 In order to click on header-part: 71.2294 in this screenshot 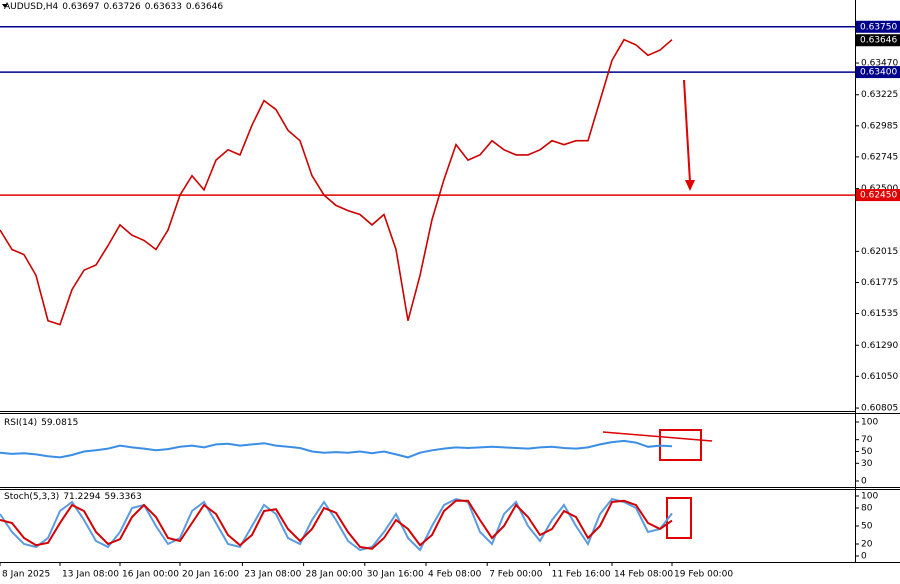, I will do `click(81, 497)`.